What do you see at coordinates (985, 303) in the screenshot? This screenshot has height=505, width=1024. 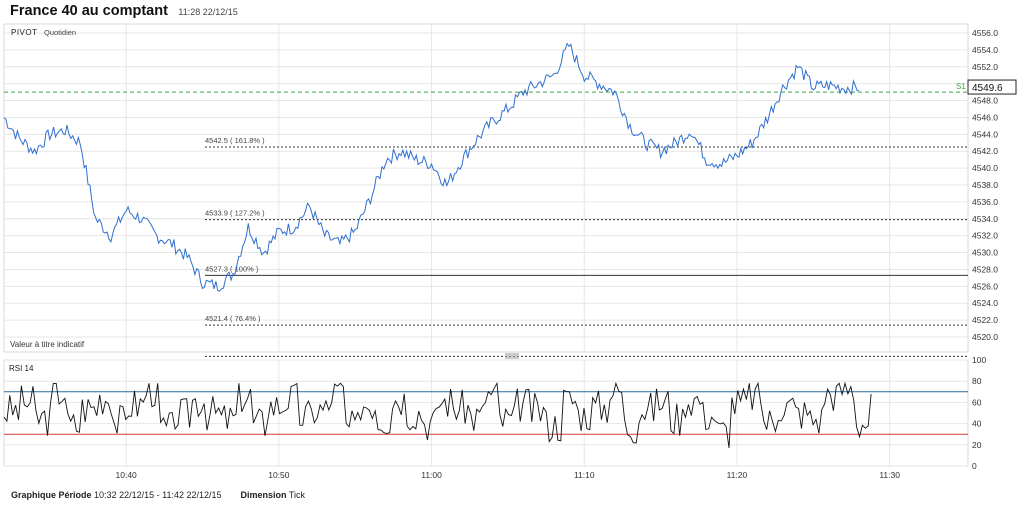 I see `y-tick-label: 4524.0` at bounding box center [985, 303].